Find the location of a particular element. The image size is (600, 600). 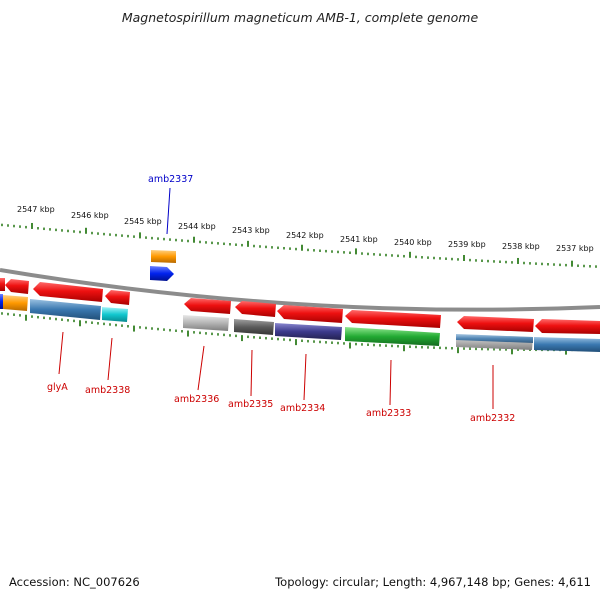

gene-label-amb2337: amb2337 is located at coordinates (170, 179).